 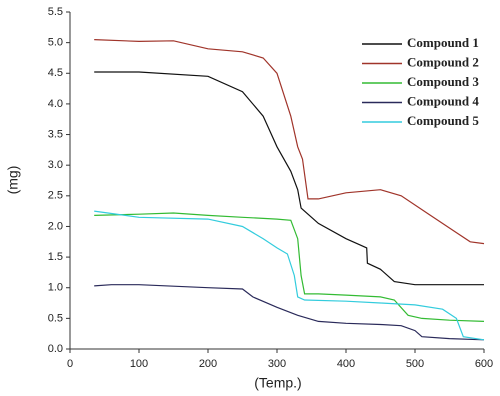 What do you see at coordinates (277, 383) in the screenshot?
I see `x-axis-label: (Temp.)` at bounding box center [277, 383].